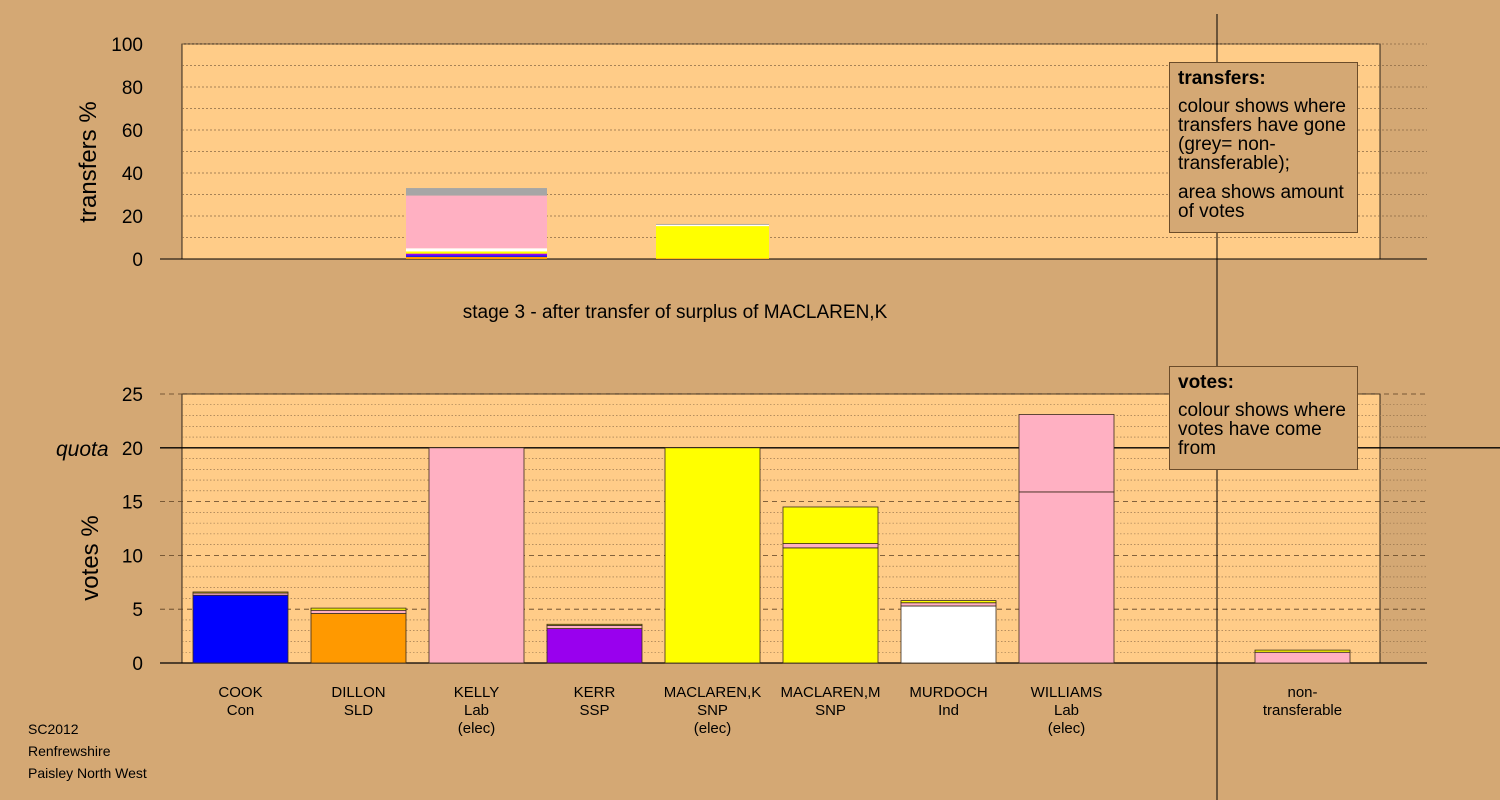  What do you see at coordinates (137, 260) in the screenshot?
I see `transfers-y-tick-label: 0` at bounding box center [137, 260].